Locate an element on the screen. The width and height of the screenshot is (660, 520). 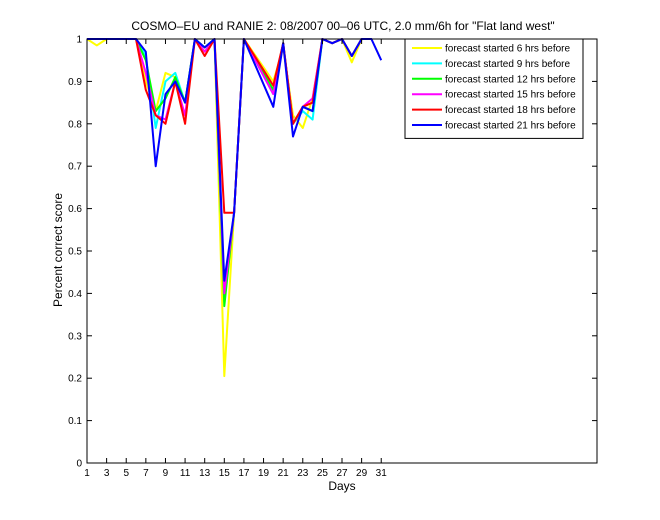
x-tick-label: 9 is located at coordinates (166, 473).